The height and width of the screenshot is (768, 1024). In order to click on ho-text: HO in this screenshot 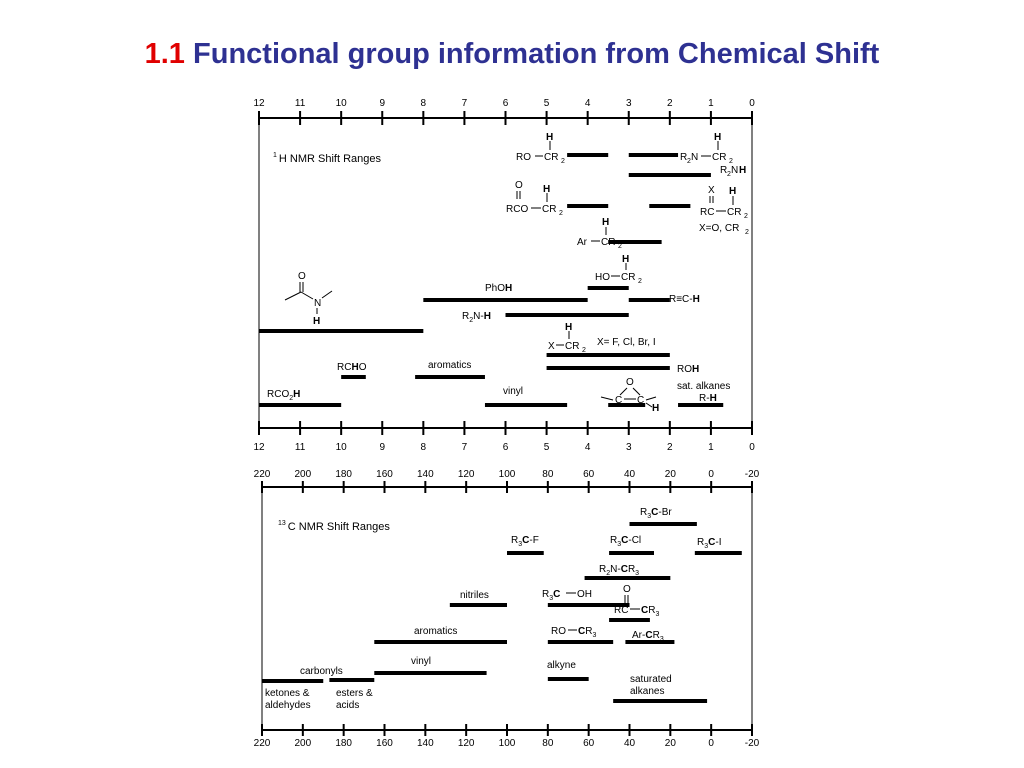, I will do `click(602, 277)`.